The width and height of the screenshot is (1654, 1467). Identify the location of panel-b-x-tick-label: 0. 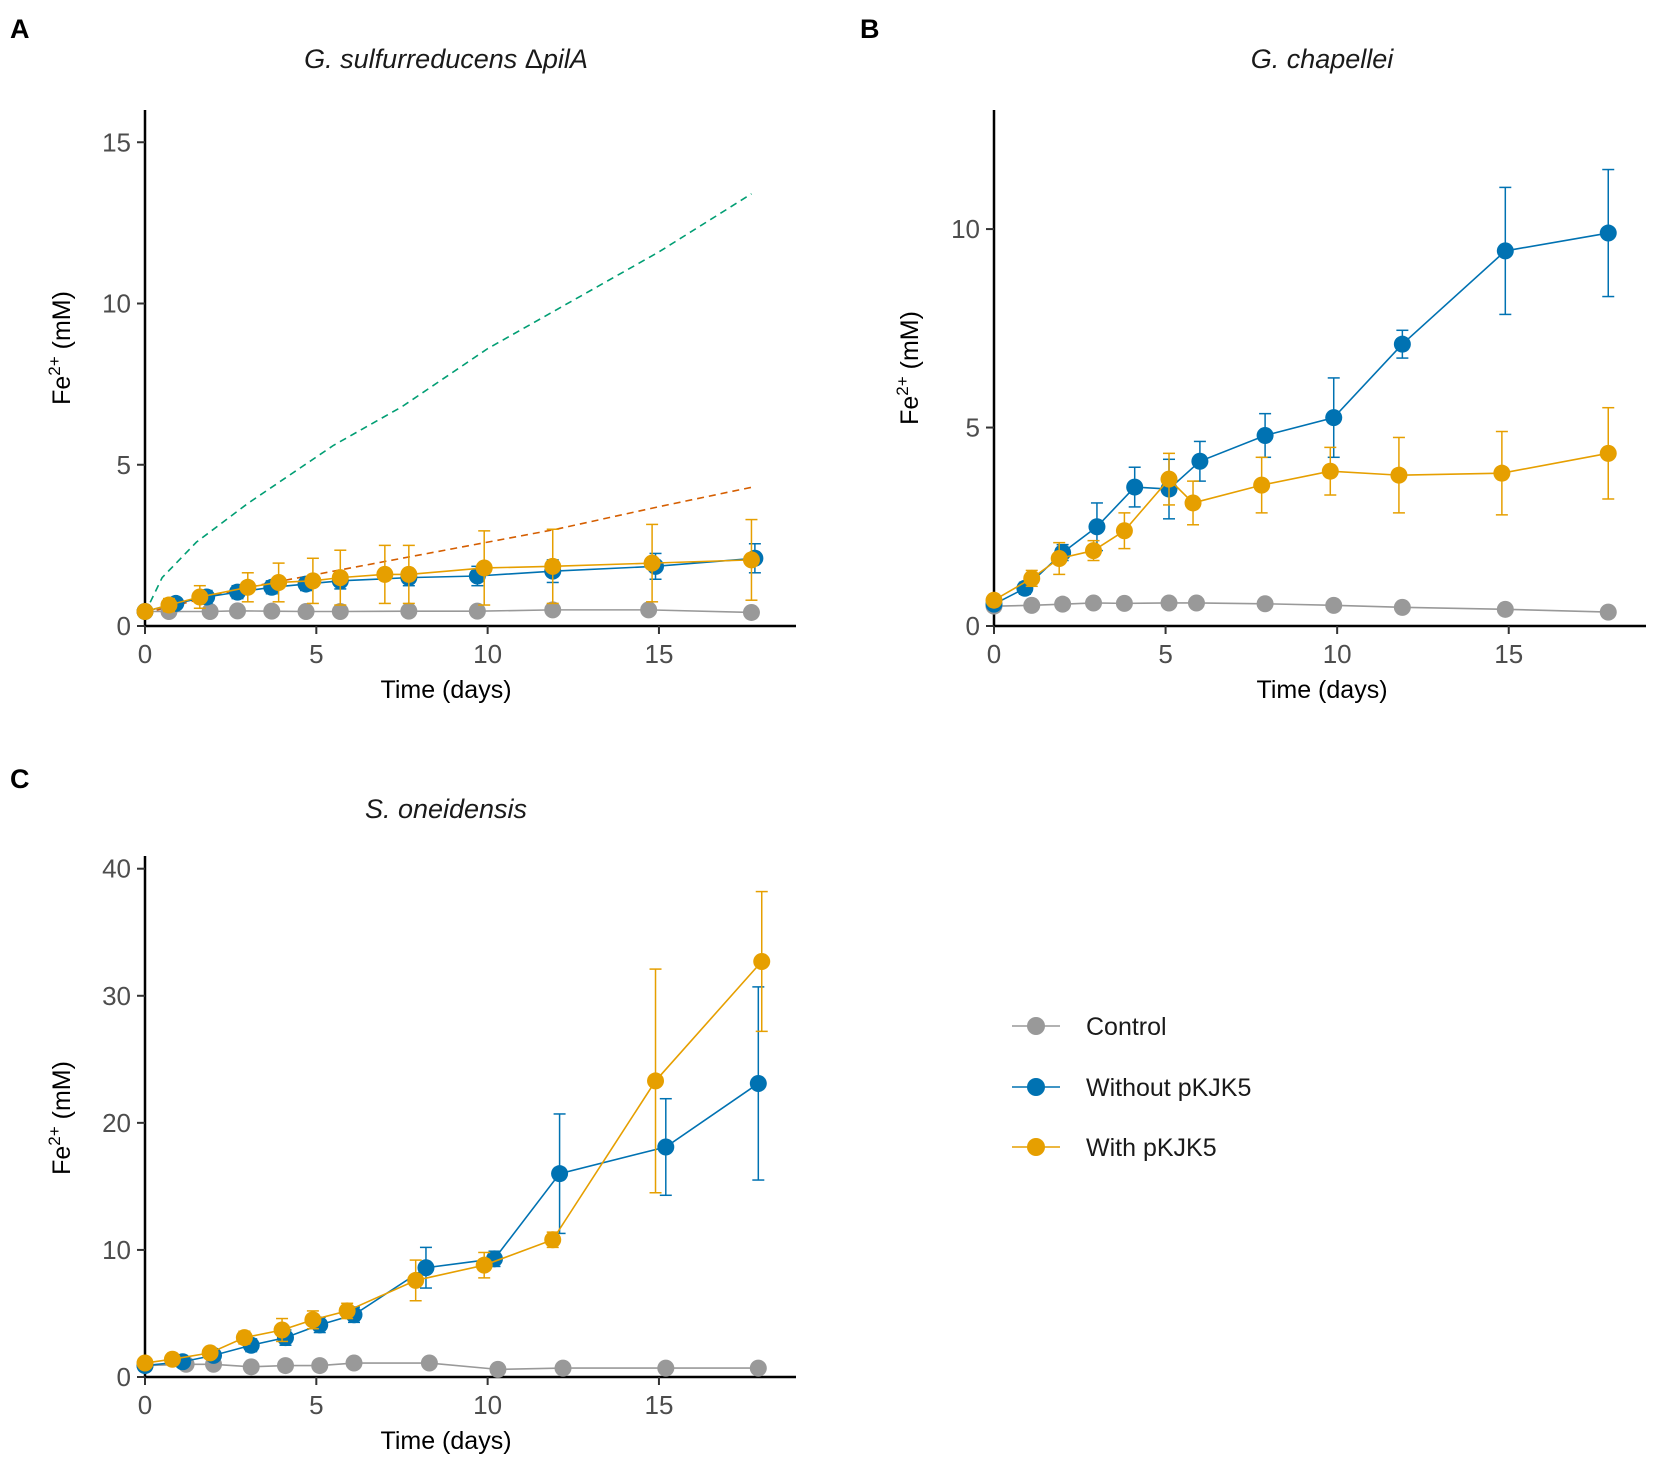
(994, 654).